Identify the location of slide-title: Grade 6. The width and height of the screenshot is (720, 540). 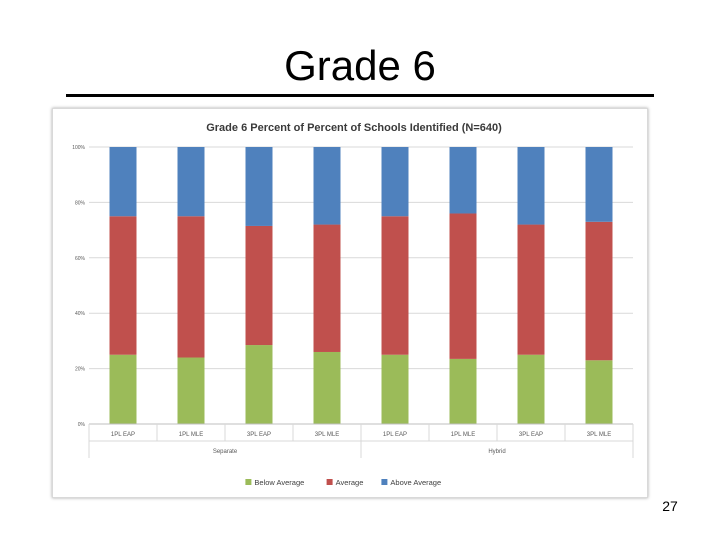
(360, 65).